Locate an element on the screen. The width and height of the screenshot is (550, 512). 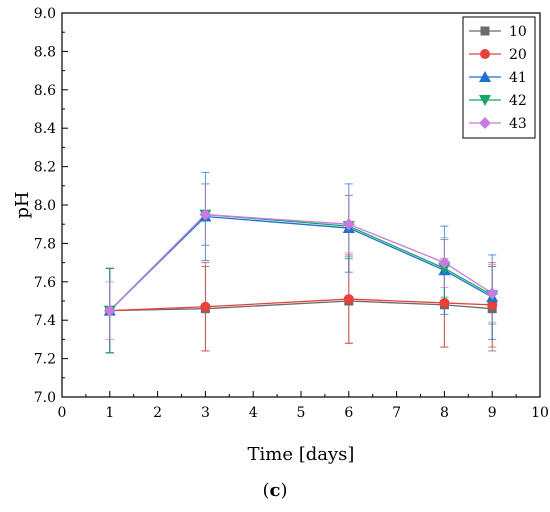
x-tick-label: 6 is located at coordinates (348, 413).